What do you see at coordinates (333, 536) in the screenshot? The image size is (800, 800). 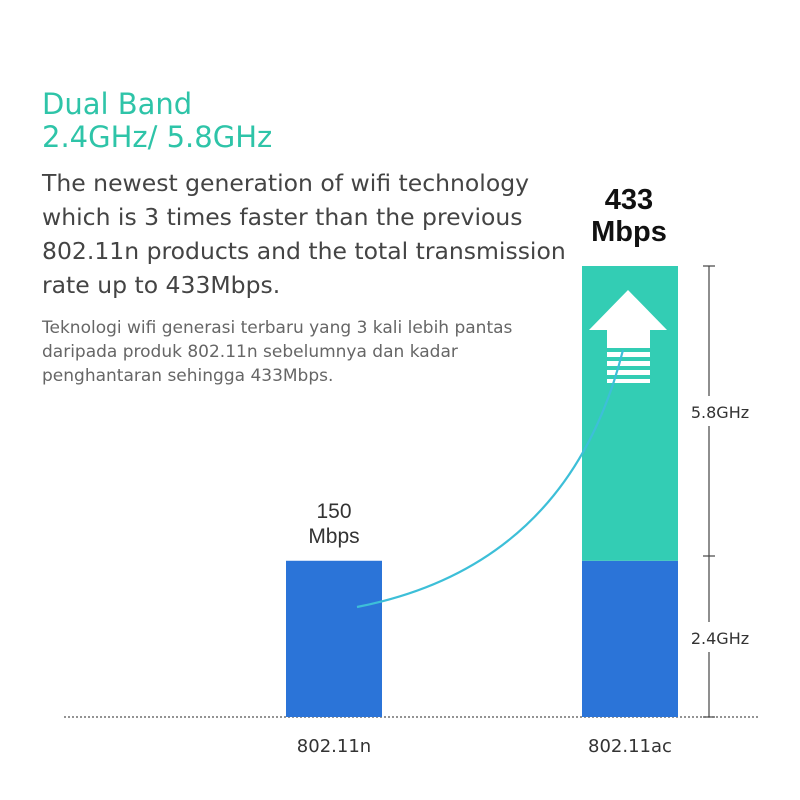 I see `unit-label-802-11n: Mbps` at bounding box center [333, 536].